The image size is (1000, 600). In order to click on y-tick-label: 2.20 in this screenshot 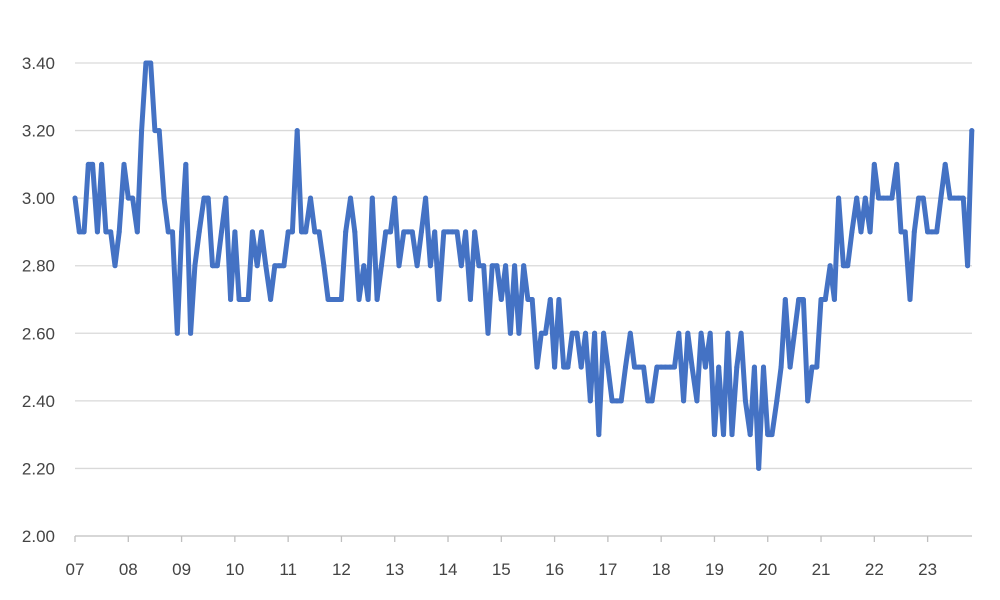, I will do `click(38, 468)`.